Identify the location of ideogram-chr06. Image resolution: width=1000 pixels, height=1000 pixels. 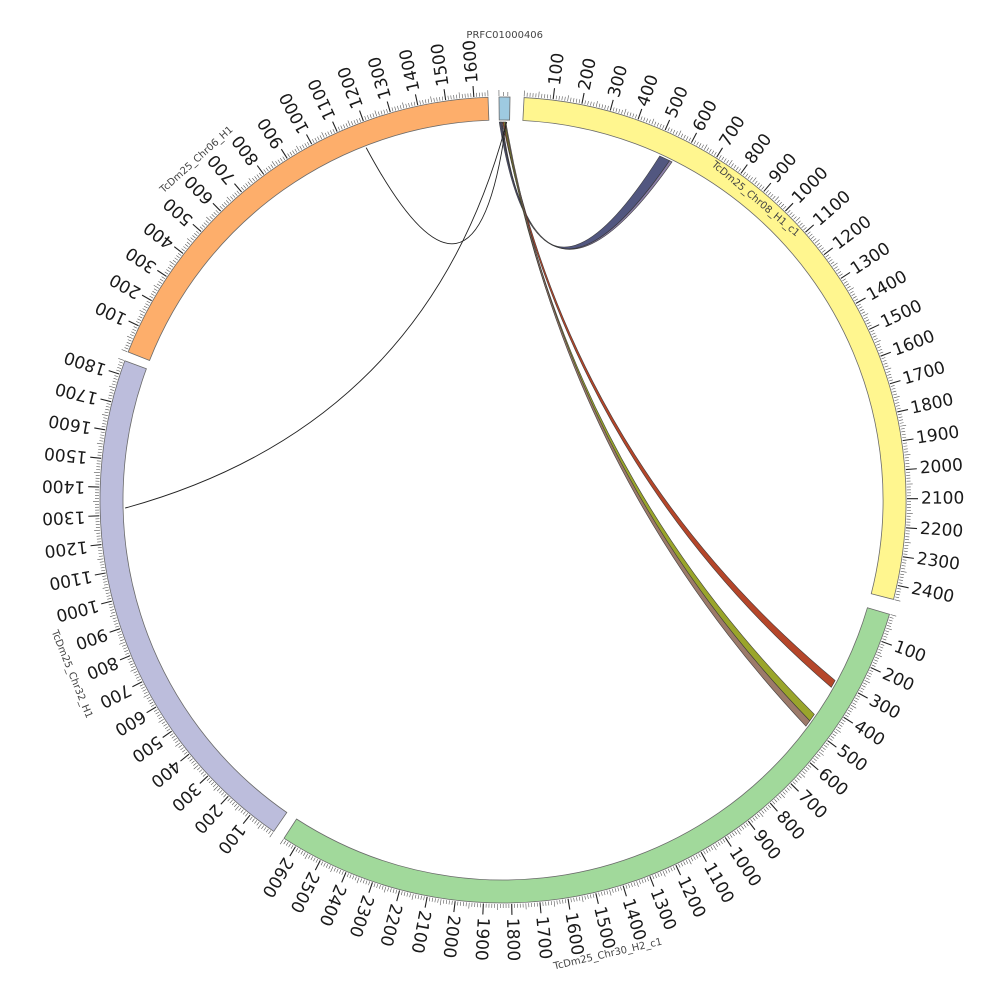
(308, 229).